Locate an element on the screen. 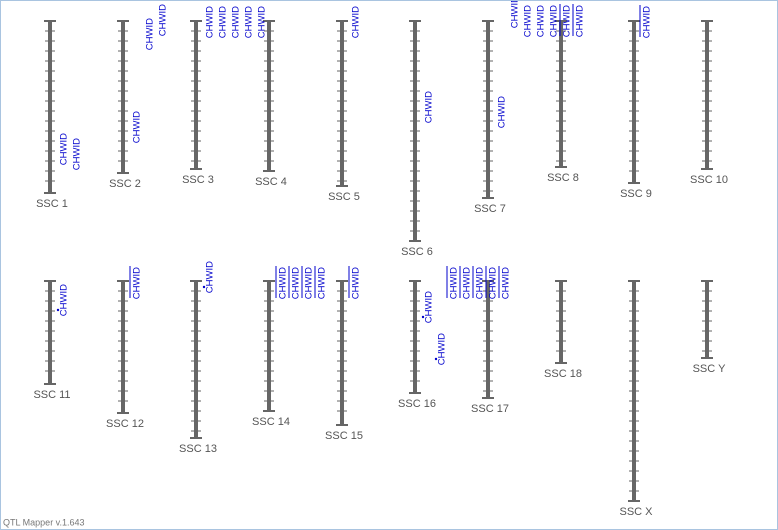  chromosome-label: SSC 9 is located at coordinates (636, 194).